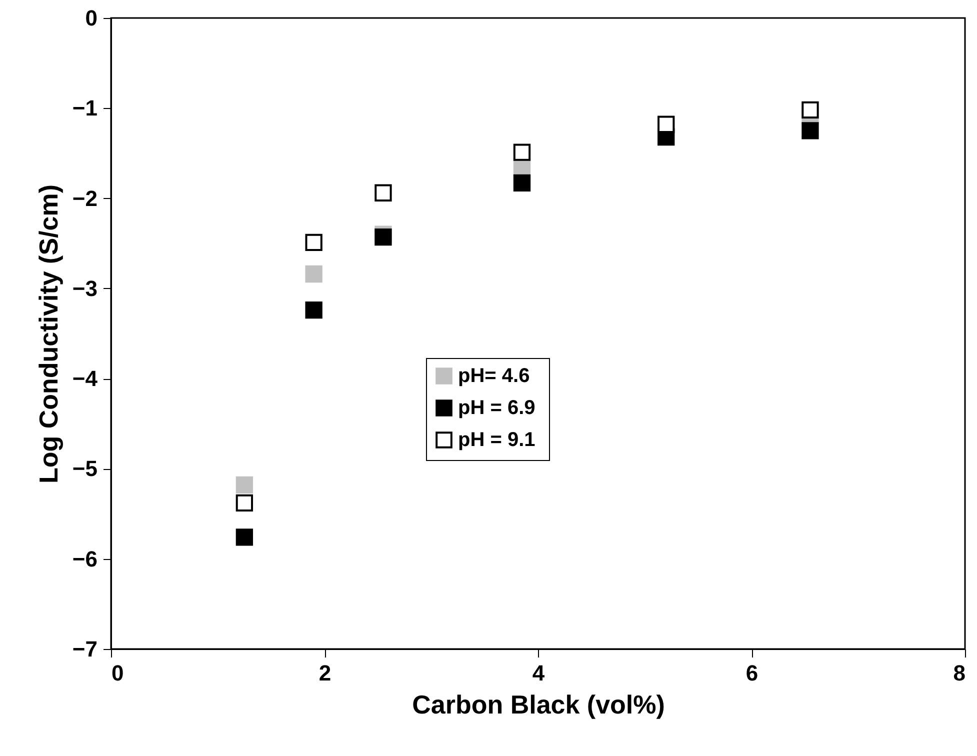 Image resolution: width=977 pixels, height=756 pixels. What do you see at coordinates (959, 673) in the screenshot?
I see `x-tick-label: 8` at bounding box center [959, 673].